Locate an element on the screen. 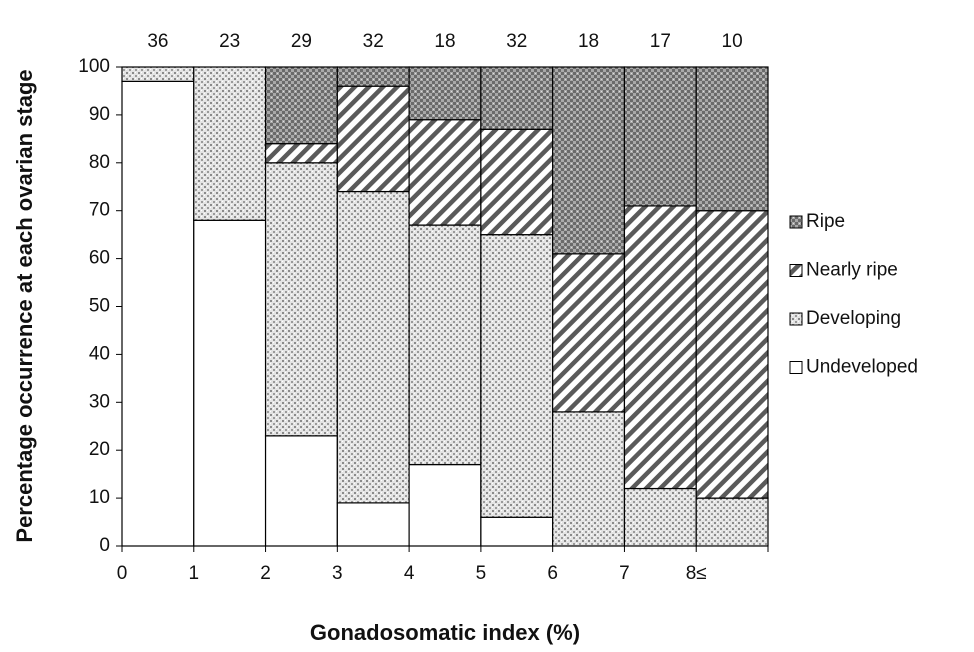 This screenshot has width=974, height=652. y-tick-label: 100 is located at coordinates (94, 66).